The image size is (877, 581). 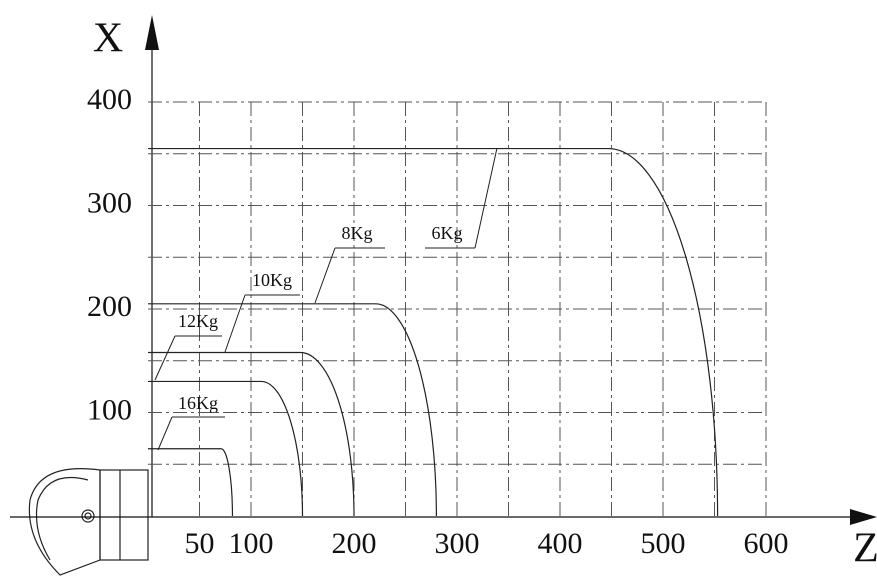 What do you see at coordinates (863, 517) in the screenshot?
I see `z-arrow` at bounding box center [863, 517].